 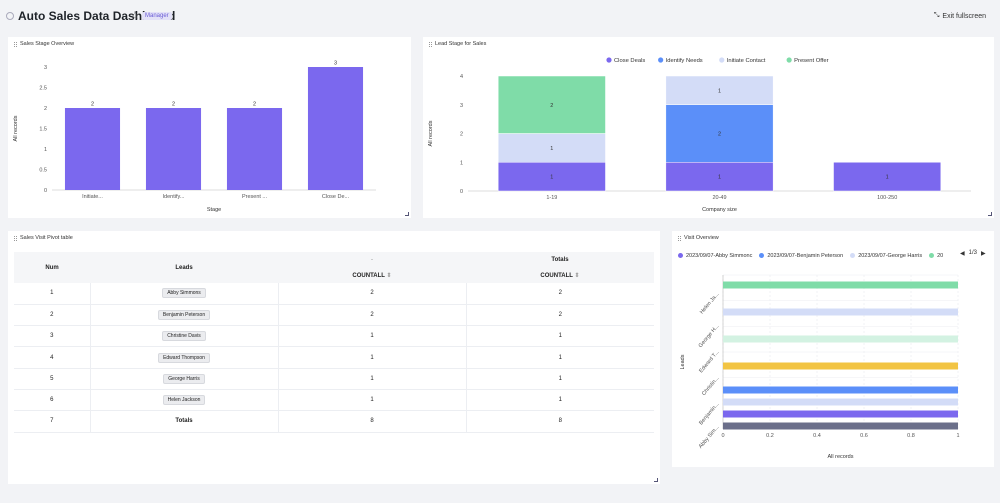 I want to click on legend-label: Initiate Contact, so click(x=746, y=61).